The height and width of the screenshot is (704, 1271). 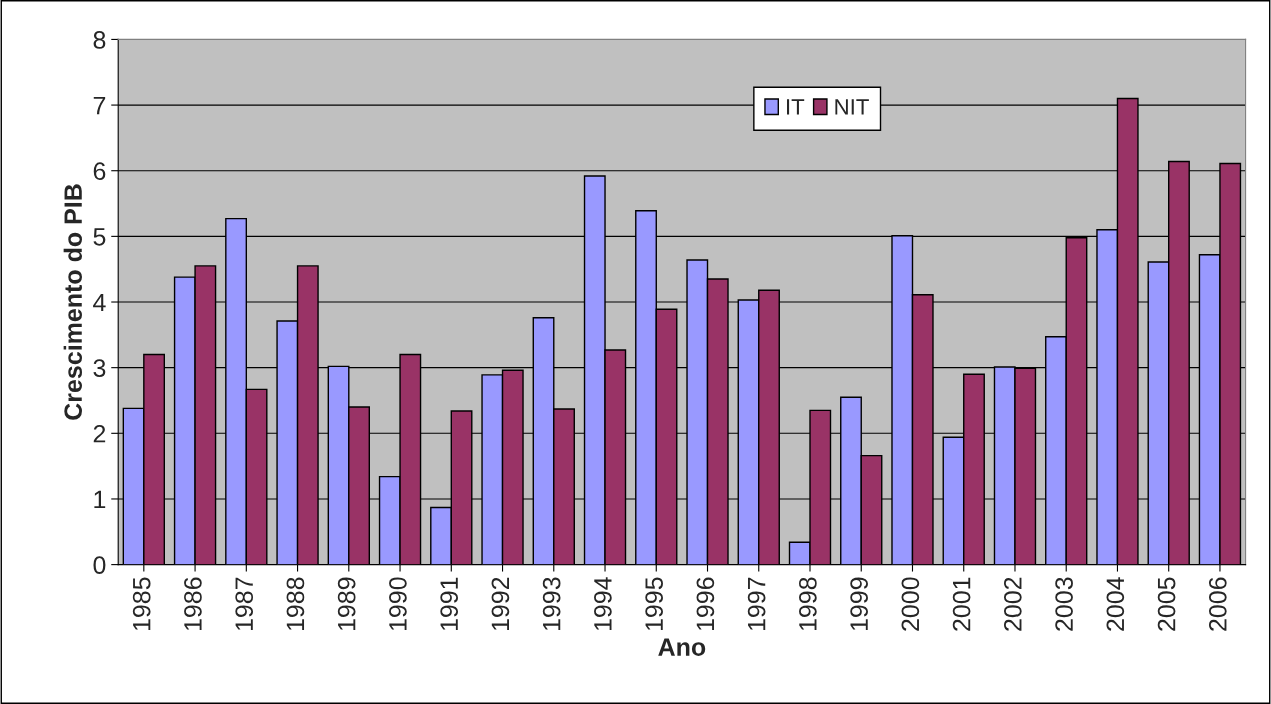 What do you see at coordinates (859, 604) in the screenshot?
I see `x-tick-label: 1999` at bounding box center [859, 604].